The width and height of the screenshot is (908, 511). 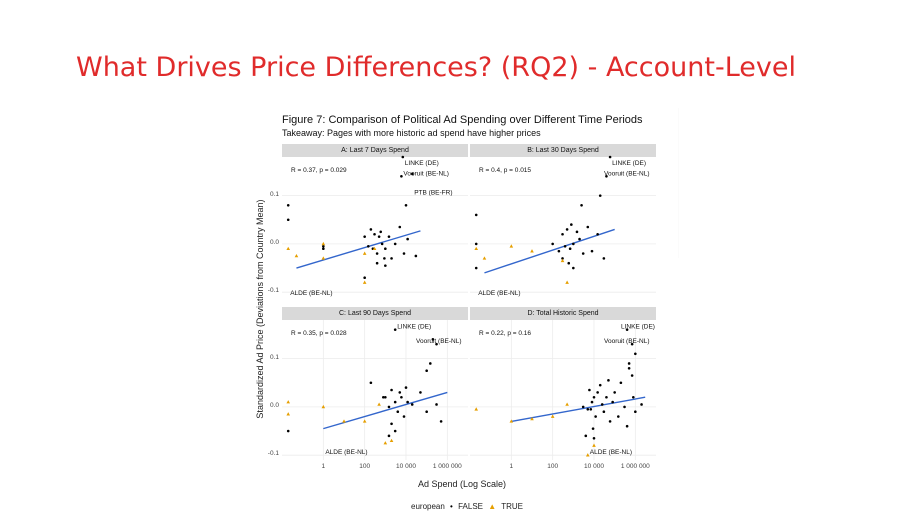 What do you see at coordinates (563, 150) in the screenshot?
I see `panel-title: B: Last 30 Days Spend` at bounding box center [563, 150].